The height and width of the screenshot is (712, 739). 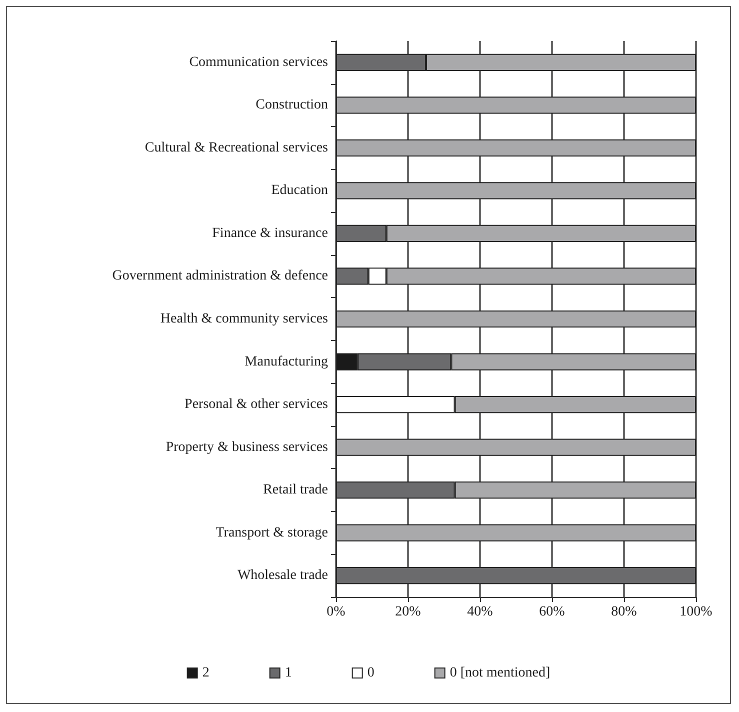 What do you see at coordinates (624, 612) in the screenshot?
I see `x-tick-label: 80%` at bounding box center [624, 612].